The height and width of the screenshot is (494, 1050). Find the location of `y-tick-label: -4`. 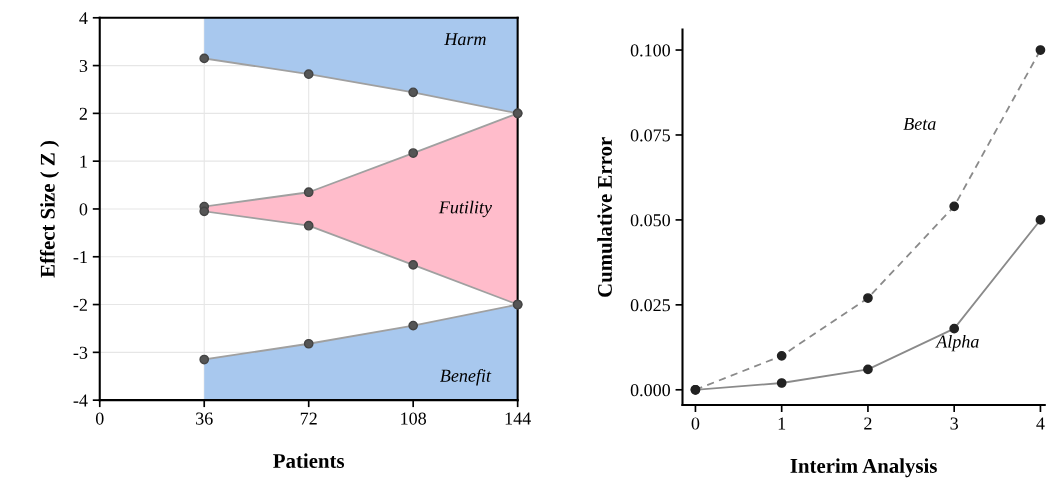

y-tick-label: -4 is located at coordinates (80, 400).